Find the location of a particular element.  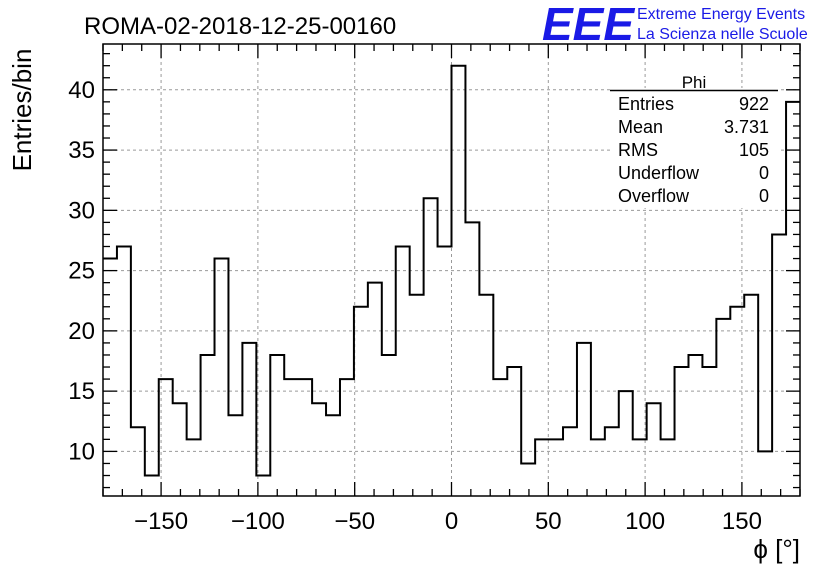

stats-box-background is located at coordinates (695, 148).